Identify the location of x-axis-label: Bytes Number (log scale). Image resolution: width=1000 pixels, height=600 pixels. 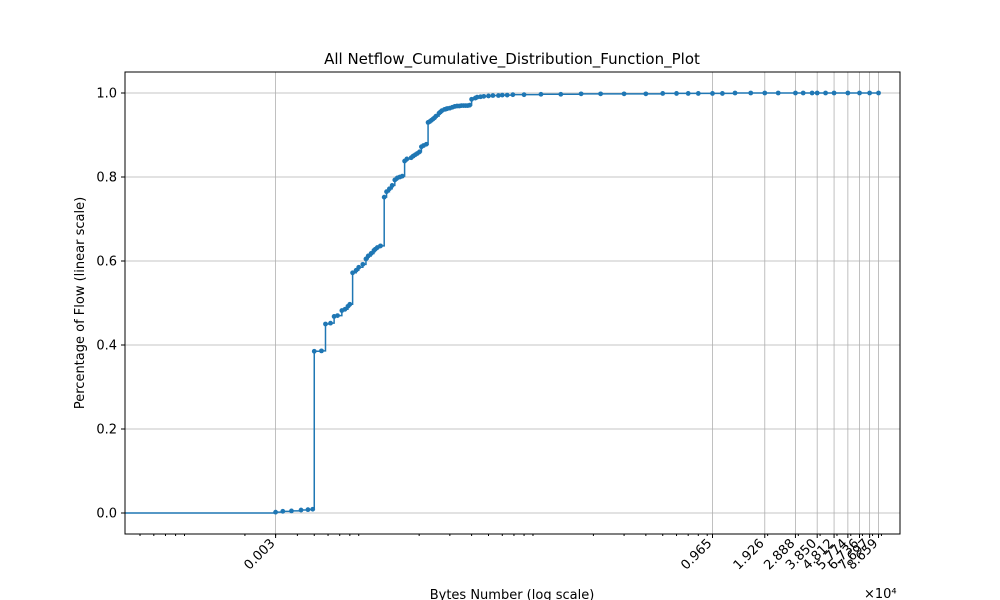
(512, 594).